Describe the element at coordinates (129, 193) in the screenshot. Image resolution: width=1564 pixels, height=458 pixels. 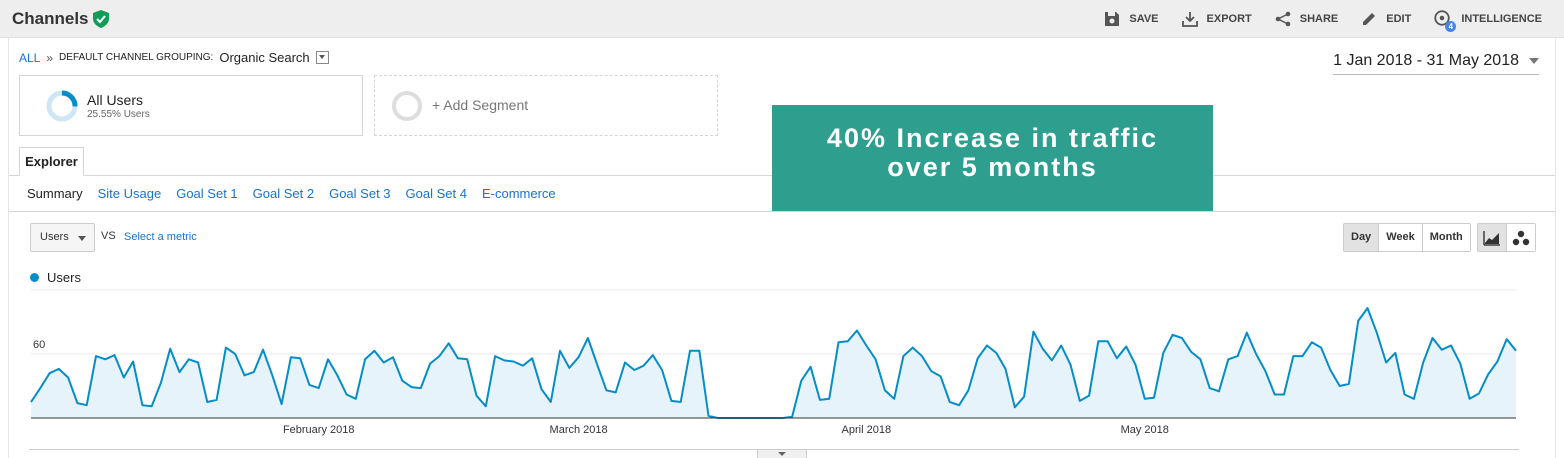
I see `subtab-site-usage: Site Usage` at that location.